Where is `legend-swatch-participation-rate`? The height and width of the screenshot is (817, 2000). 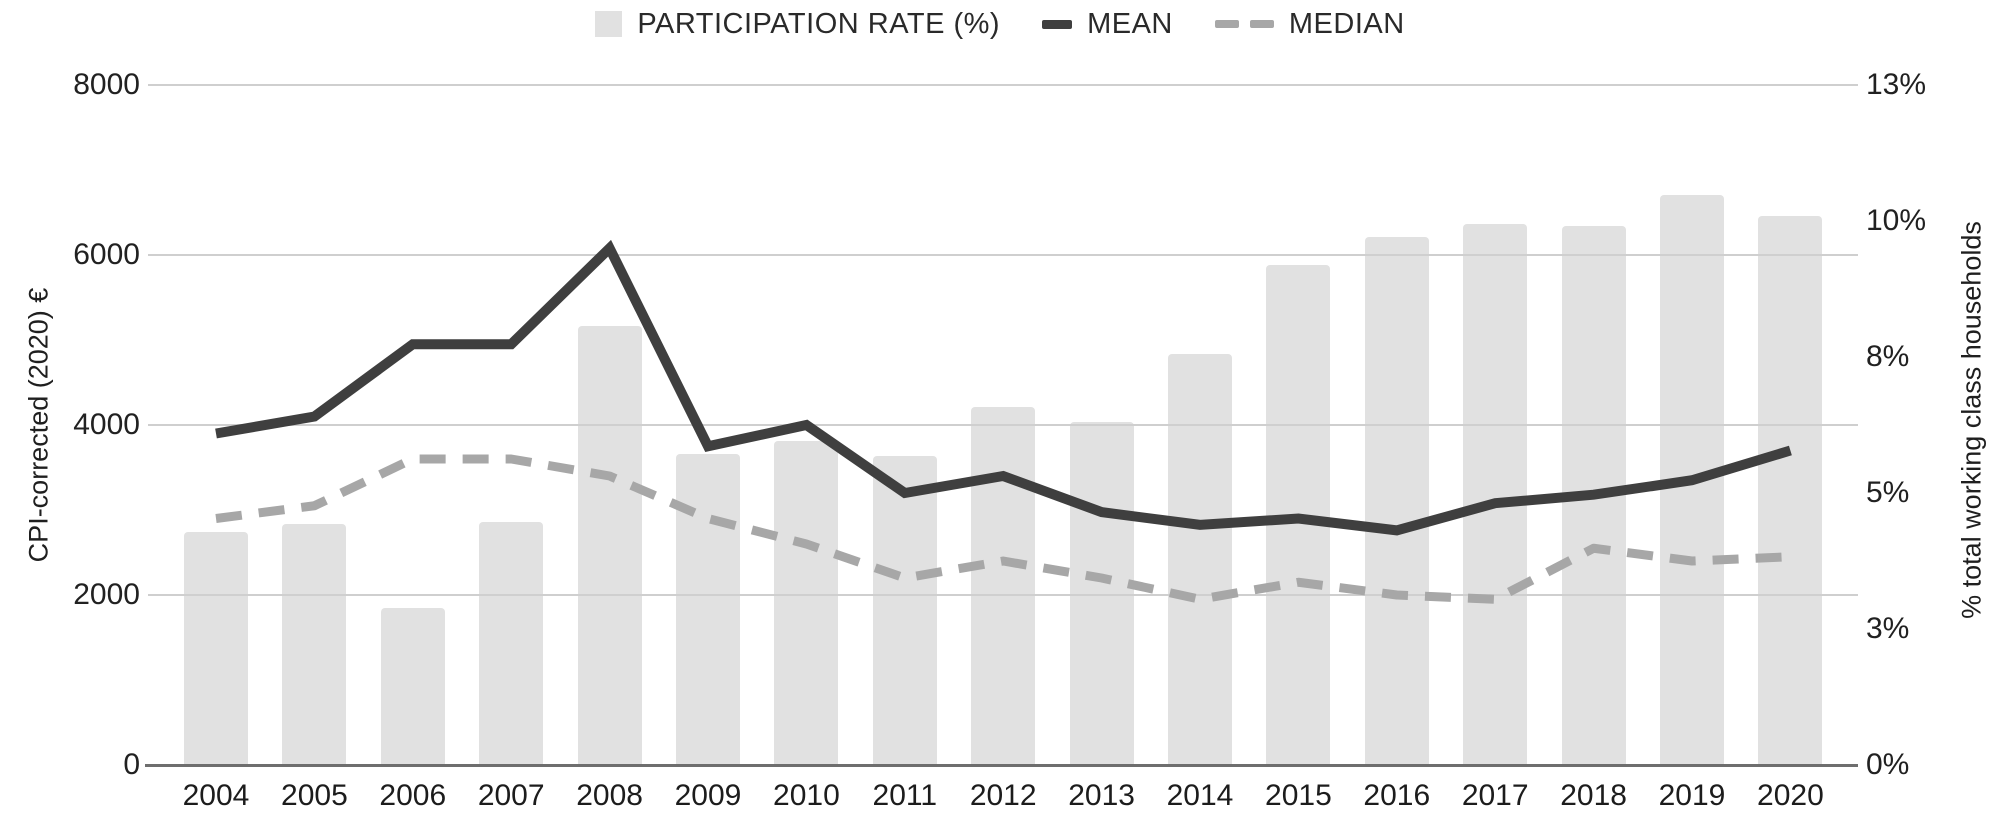
legend-swatch-participation-rate is located at coordinates (609, 24).